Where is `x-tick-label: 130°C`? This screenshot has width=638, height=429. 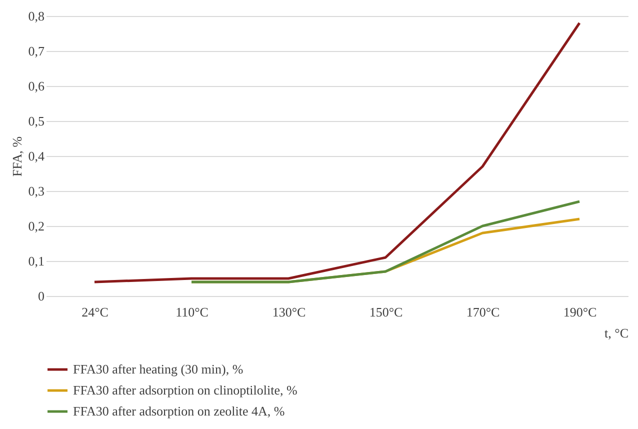 x-tick-label: 130°C is located at coordinates (289, 312).